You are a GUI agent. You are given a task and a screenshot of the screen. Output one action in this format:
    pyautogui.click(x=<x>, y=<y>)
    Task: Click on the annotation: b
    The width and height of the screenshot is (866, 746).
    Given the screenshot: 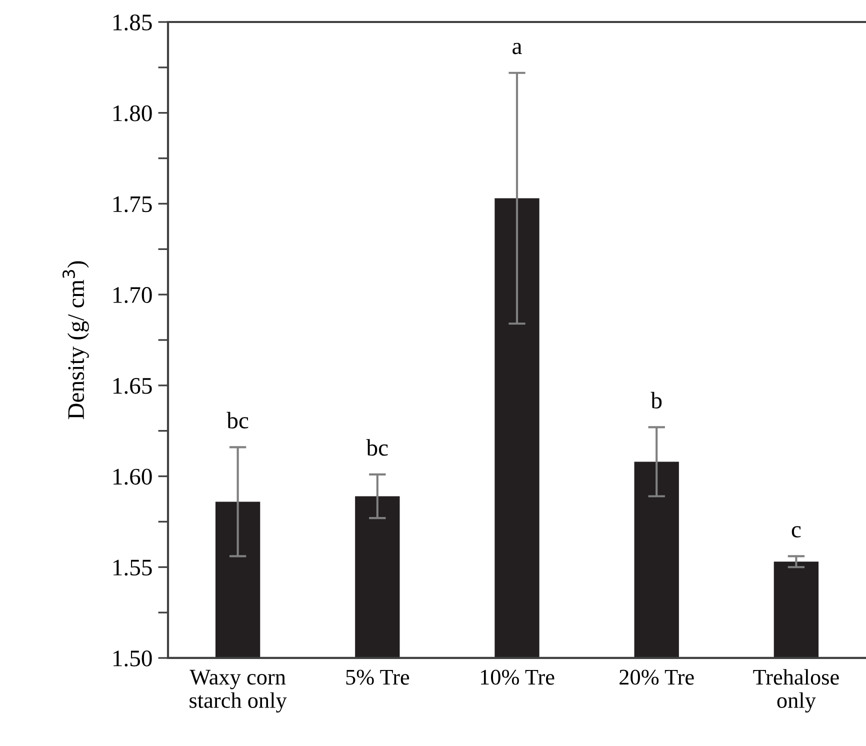 What is the action you would take?
    pyautogui.click(x=656, y=400)
    